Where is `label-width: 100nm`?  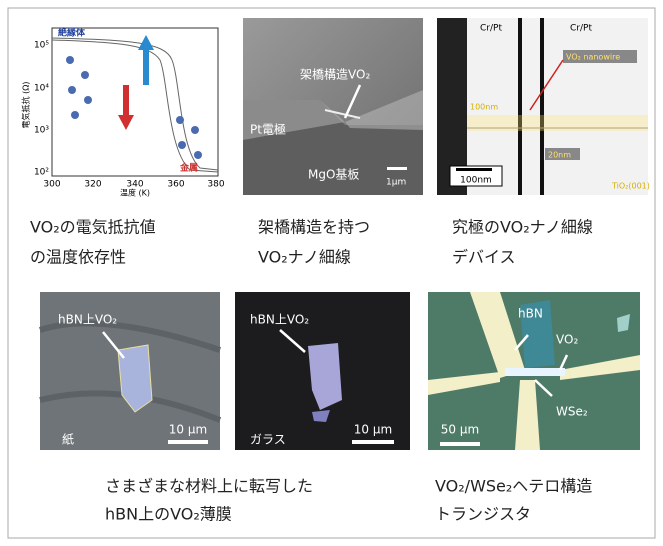
label-width: 100nm is located at coordinates (484, 107).